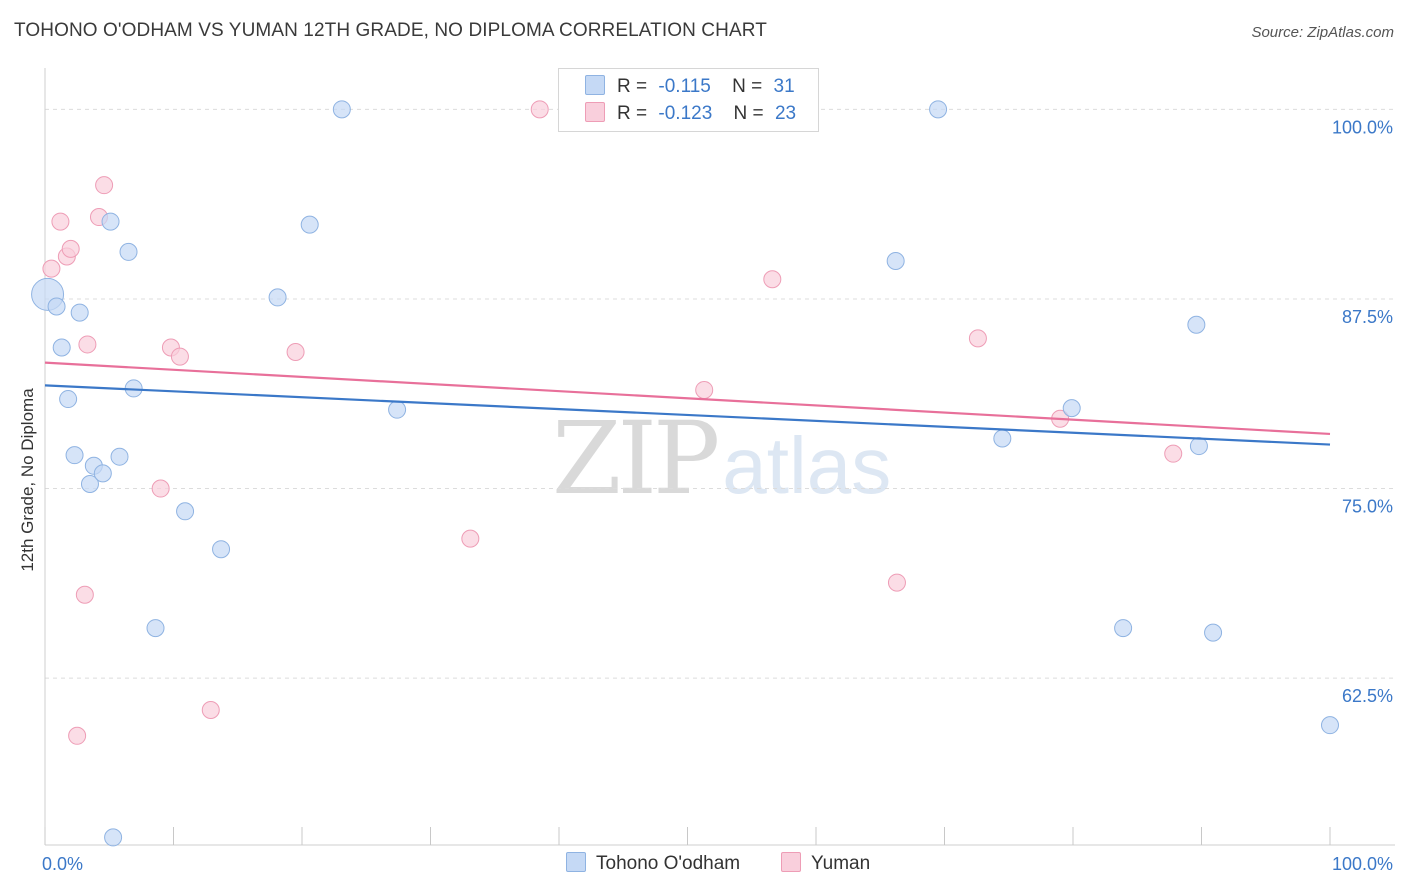 The height and width of the screenshot is (892, 1406). Describe the element at coordinates (1362, 127) in the screenshot. I see `y-tick-label: 100.0%` at that location.